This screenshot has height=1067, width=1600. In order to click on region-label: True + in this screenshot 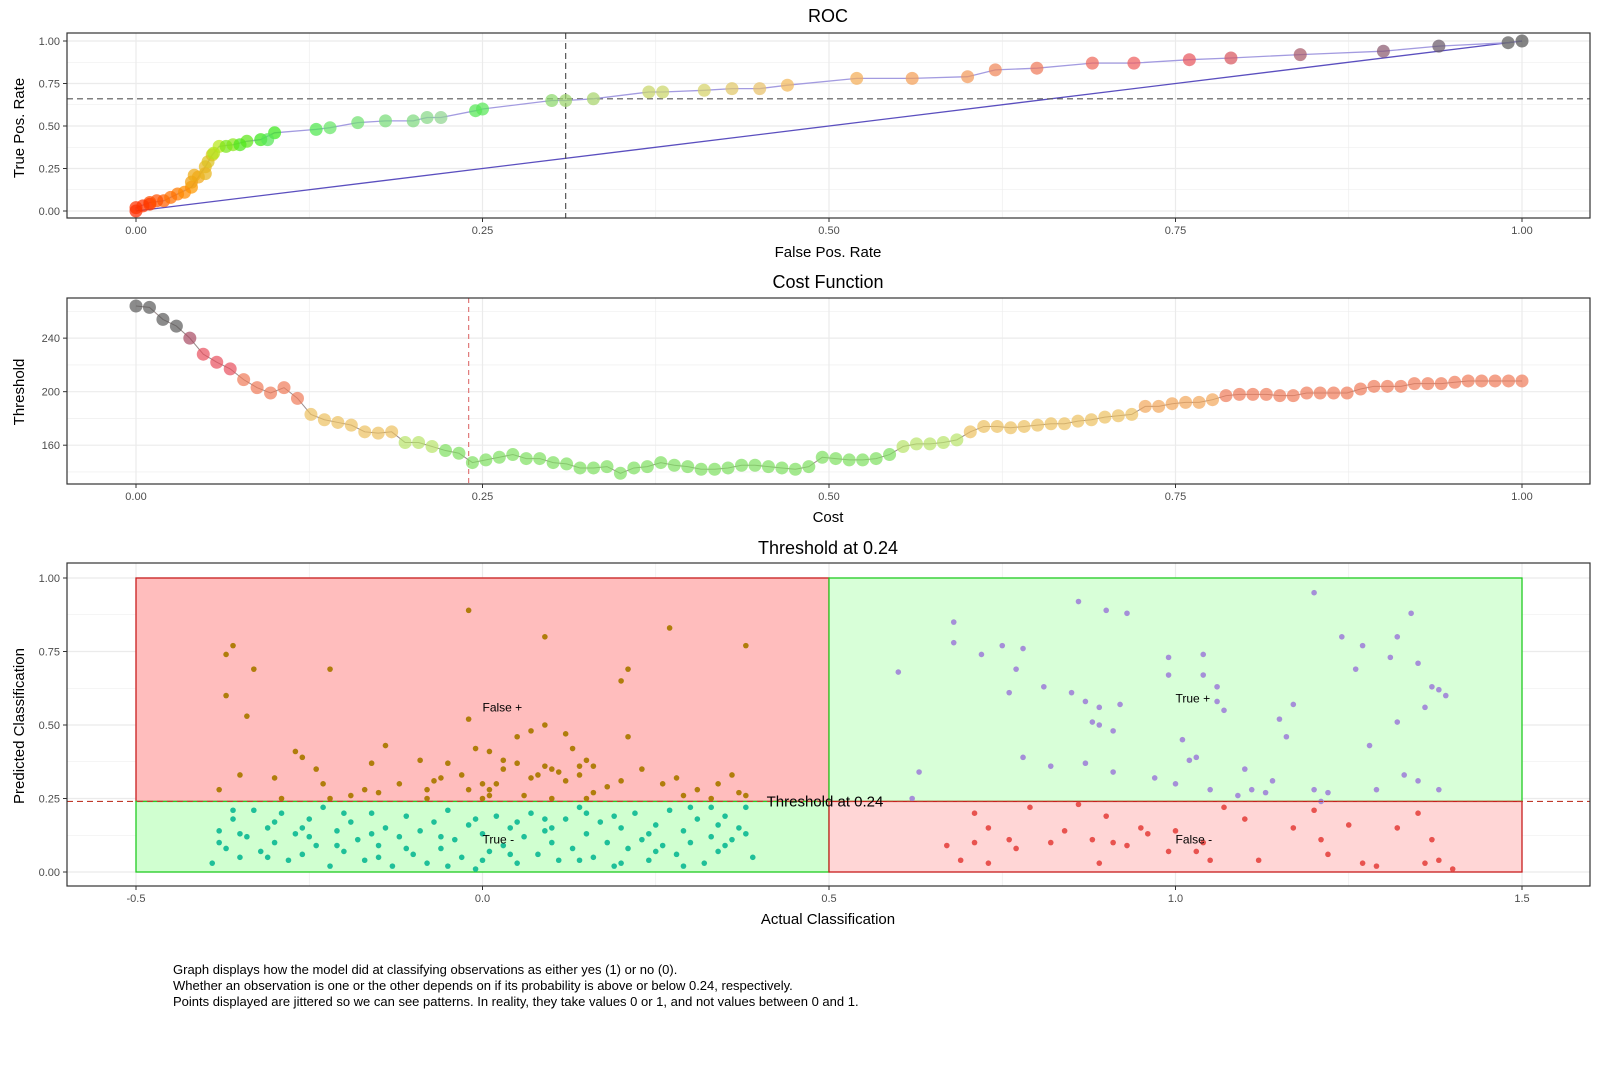, I will do `click(1193, 699)`.